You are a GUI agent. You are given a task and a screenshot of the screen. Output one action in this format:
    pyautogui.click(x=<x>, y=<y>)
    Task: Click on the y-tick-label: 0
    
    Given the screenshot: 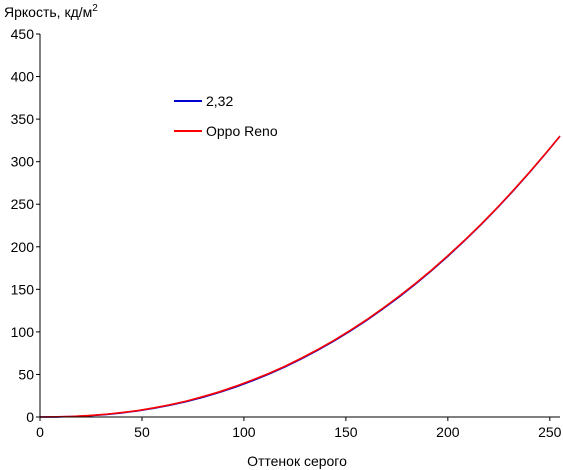 What is the action you would take?
    pyautogui.click(x=30, y=417)
    